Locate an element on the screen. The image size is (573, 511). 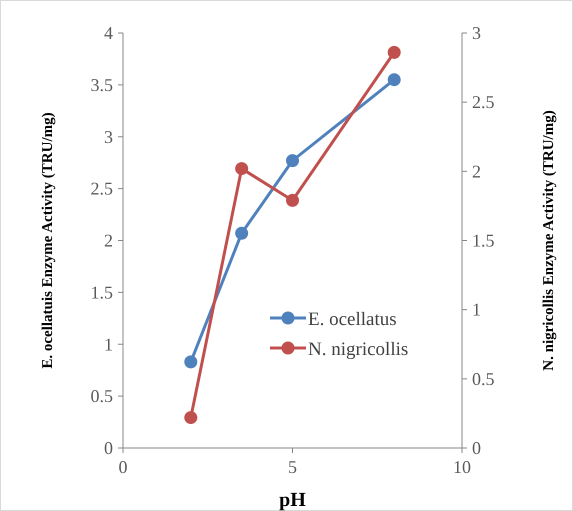
y2-tick-label: 1.5 is located at coordinates (483, 240).